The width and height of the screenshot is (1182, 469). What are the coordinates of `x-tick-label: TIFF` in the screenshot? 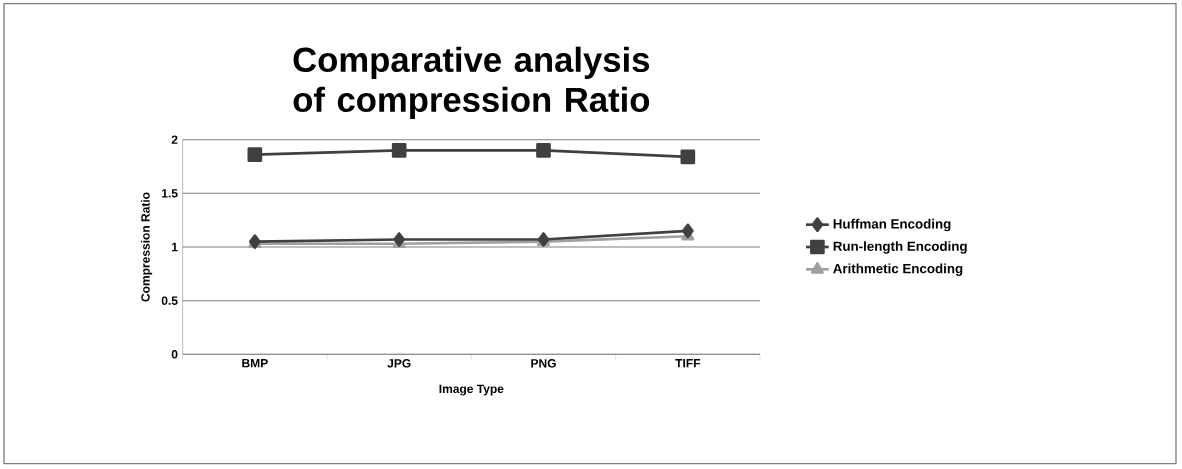 It's located at (688, 363).